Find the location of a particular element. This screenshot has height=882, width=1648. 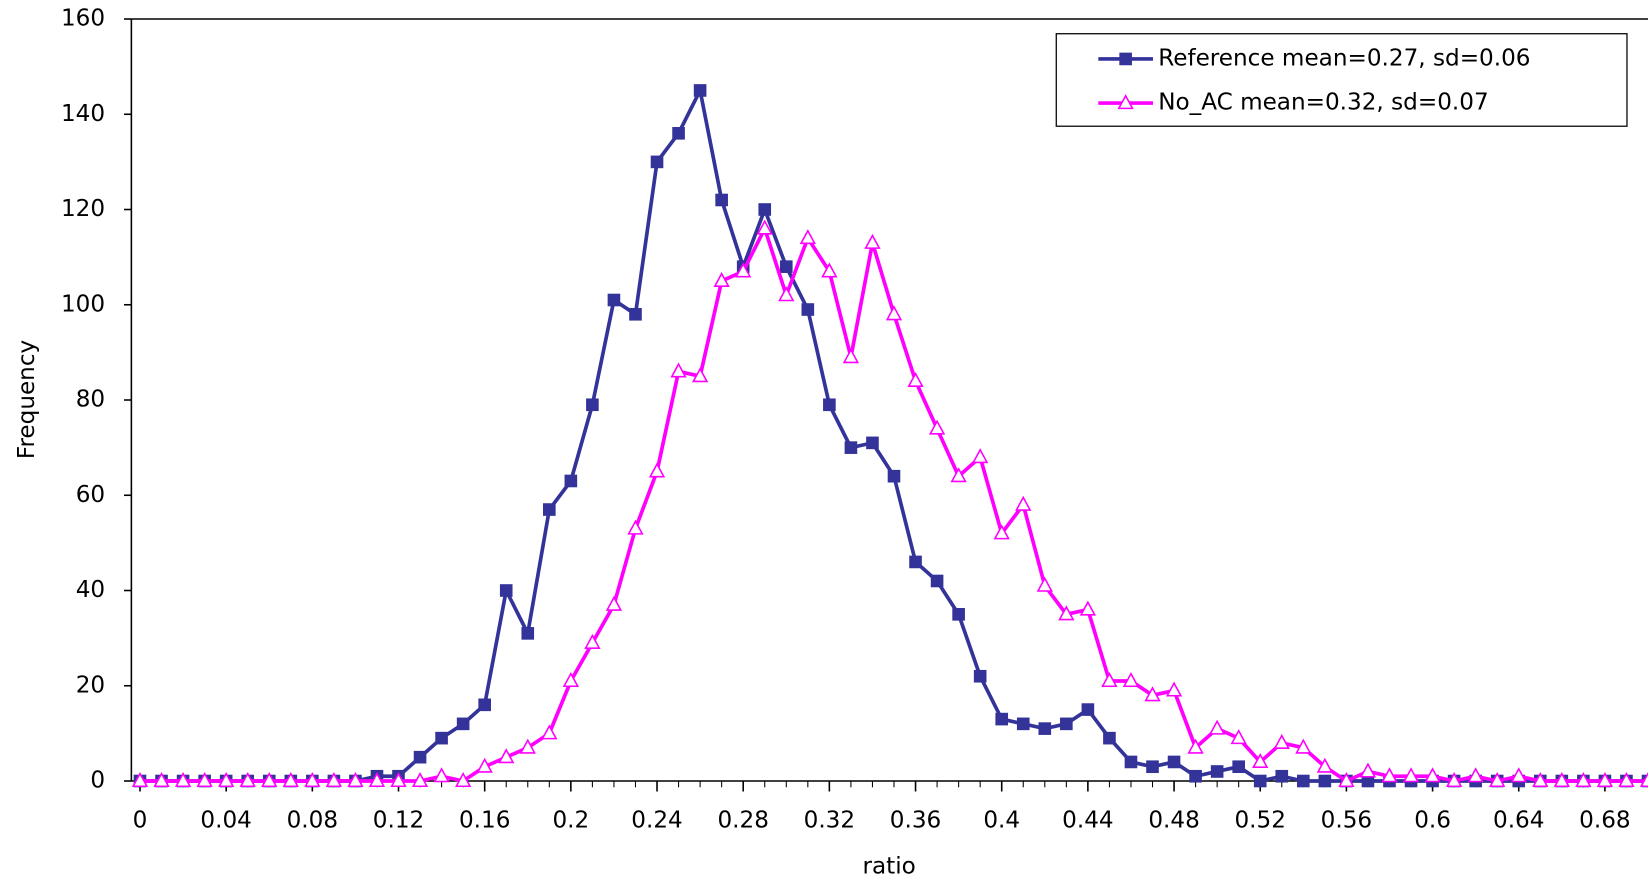

x-tick-label: 0.24 is located at coordinates (656, 820).